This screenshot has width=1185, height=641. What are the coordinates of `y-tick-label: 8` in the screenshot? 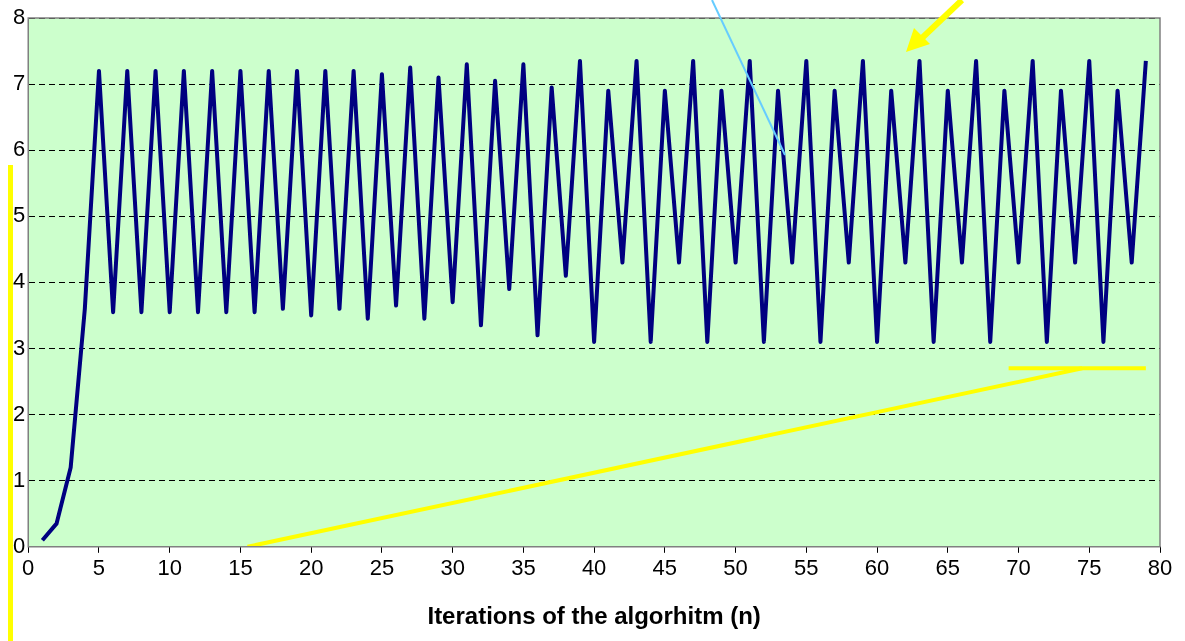 It's located at (19, 17).